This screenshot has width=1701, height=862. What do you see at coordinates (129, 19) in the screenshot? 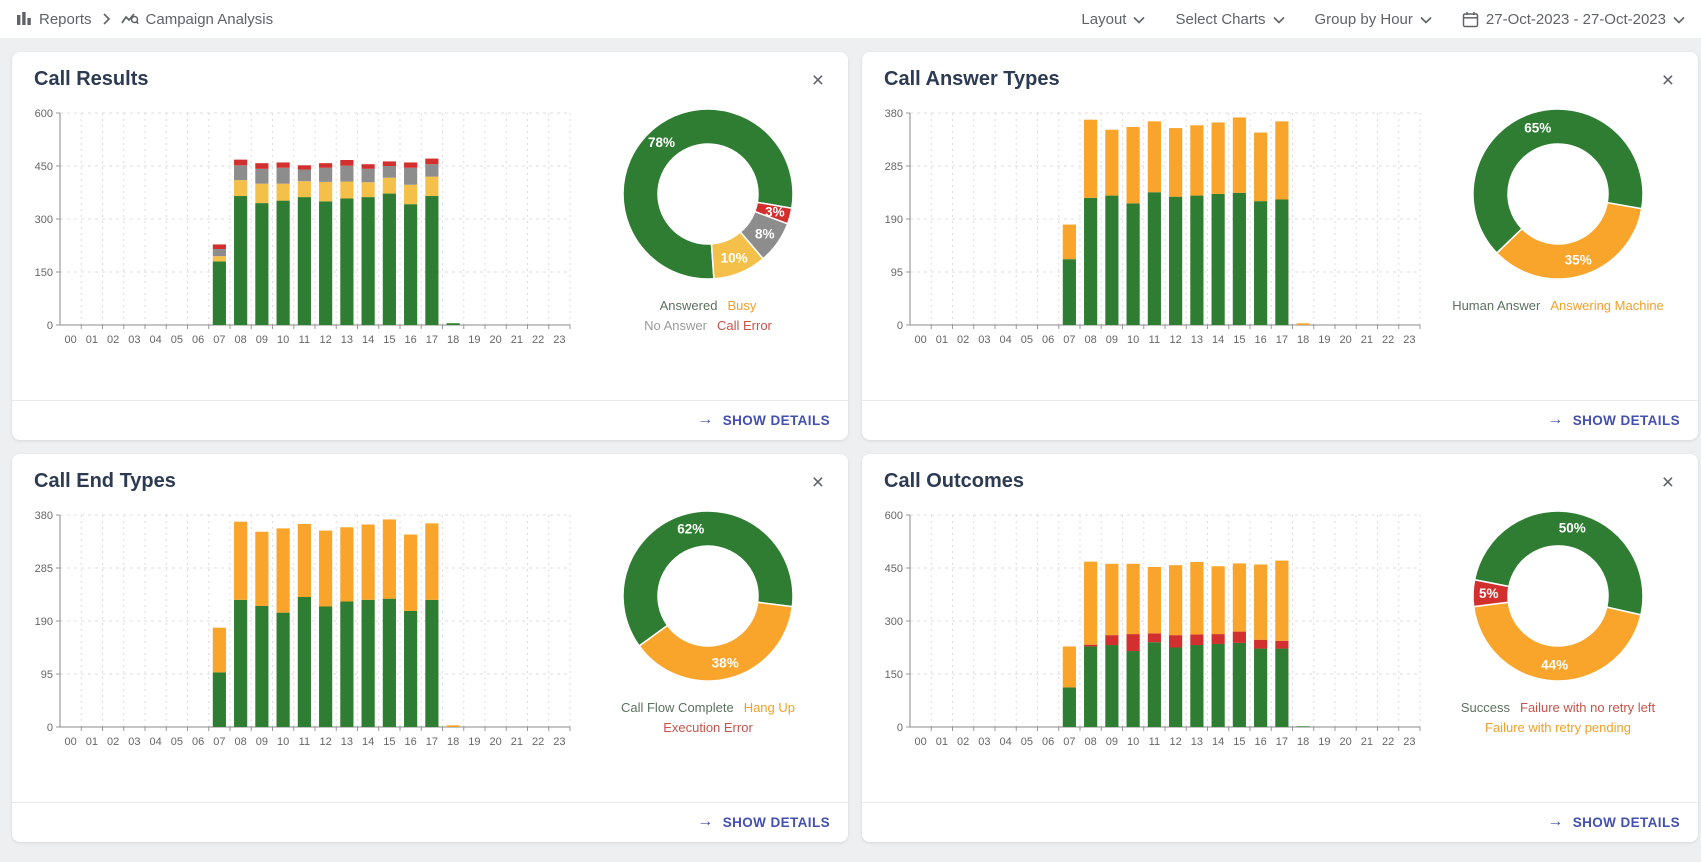
I see `analysis-trend-icon` at bounding box center [129, 19].